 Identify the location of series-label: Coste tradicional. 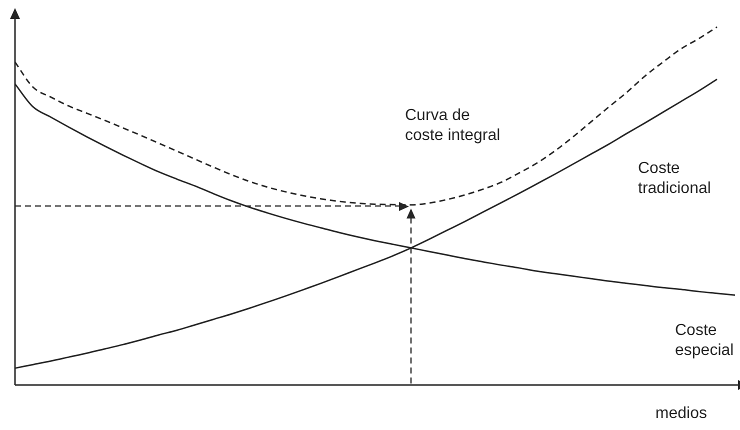
(674, 179).